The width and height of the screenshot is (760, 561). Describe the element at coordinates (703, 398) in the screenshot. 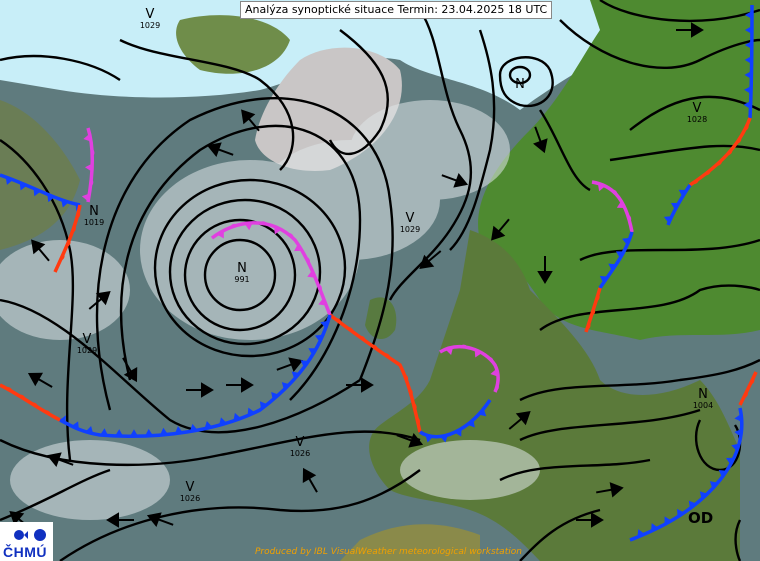

I see `low-pressure-center: N 1004` at that location.